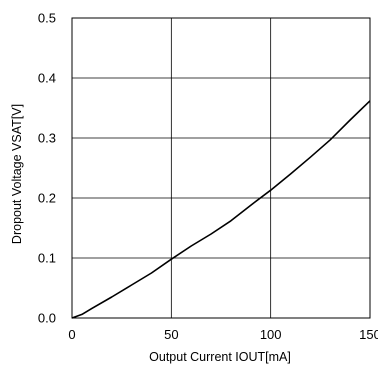 This screenshot has height=371, width=378. I want to click on x-tick-label: 0, so click(71, 334).